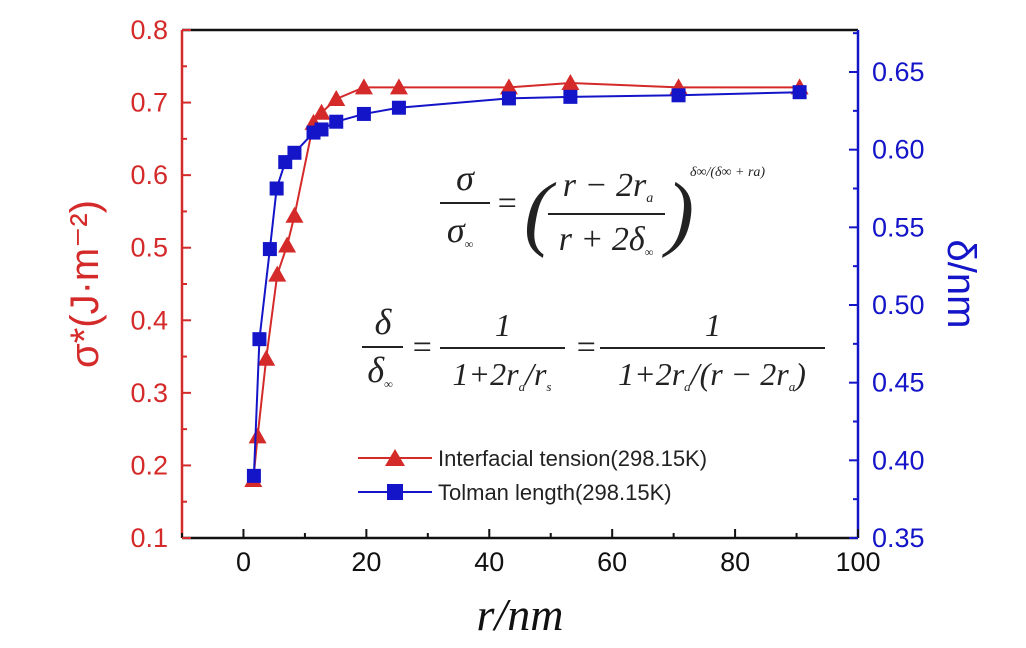  Describe the element at coordinates (149, 538) in the screenshot. I see `y-left-tick-label: 0.1` at that location.